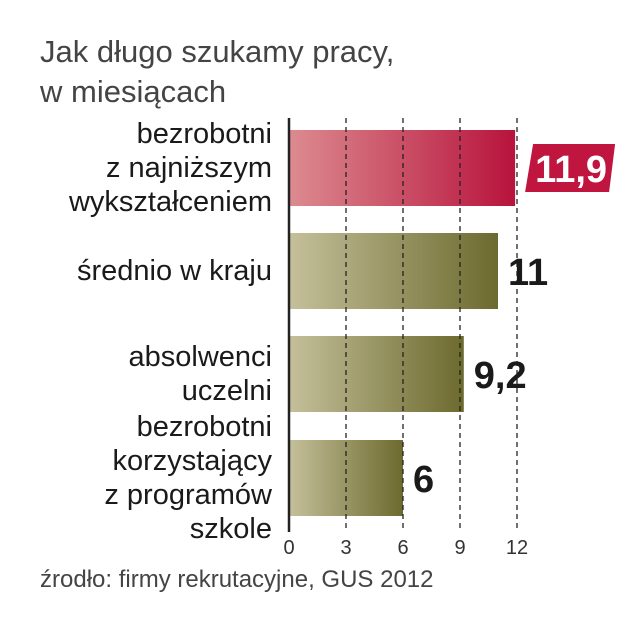 This screenshot has width=640, height=640. I want to click on category-label-line: z najniższym, so click(189, 168).